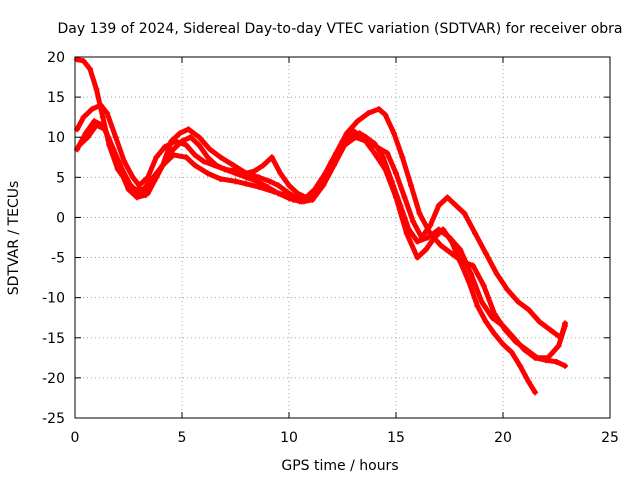  I want to click on x-tick-label: 15, so click(396, 438).